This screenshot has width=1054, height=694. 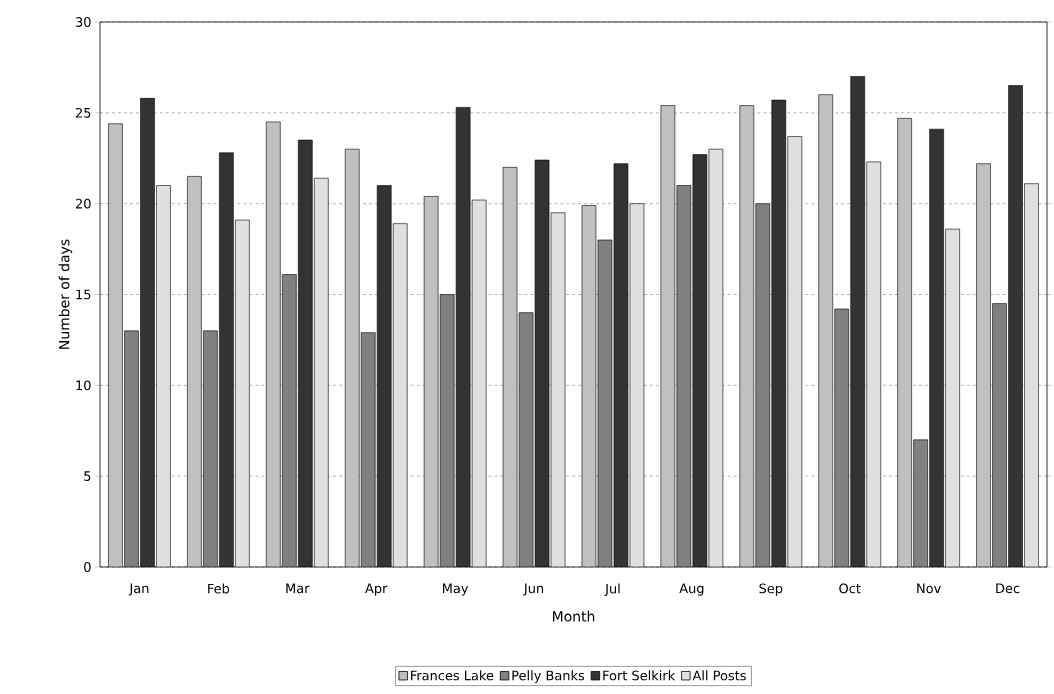 I want to click on y-tick-label: 25, so click(x=83, y=112).